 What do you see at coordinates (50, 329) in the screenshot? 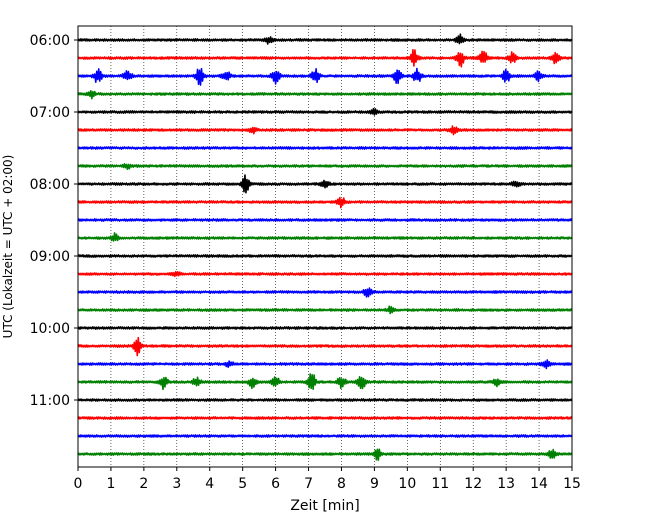
I see `y-tick-label: 10:00` at bounding box center [50, 329].